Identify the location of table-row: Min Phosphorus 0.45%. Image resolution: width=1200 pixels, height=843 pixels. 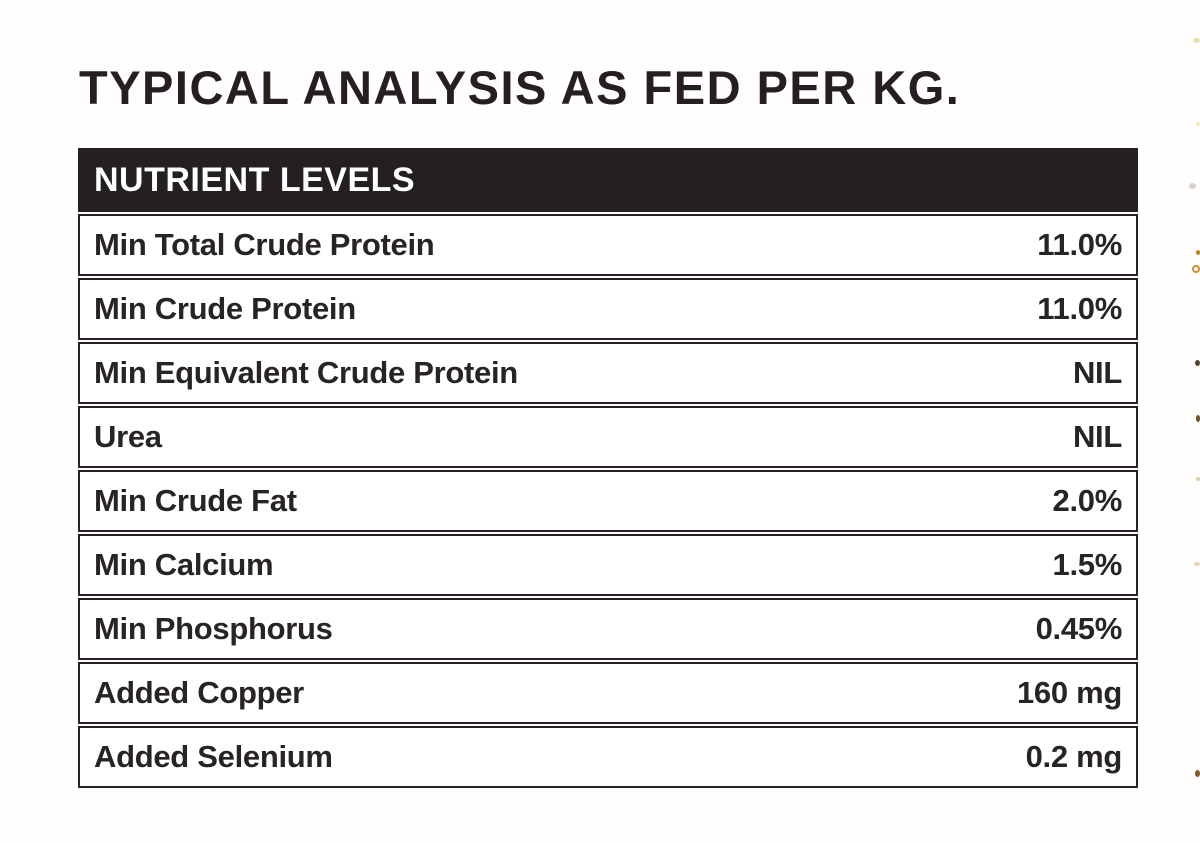
(608, 629).